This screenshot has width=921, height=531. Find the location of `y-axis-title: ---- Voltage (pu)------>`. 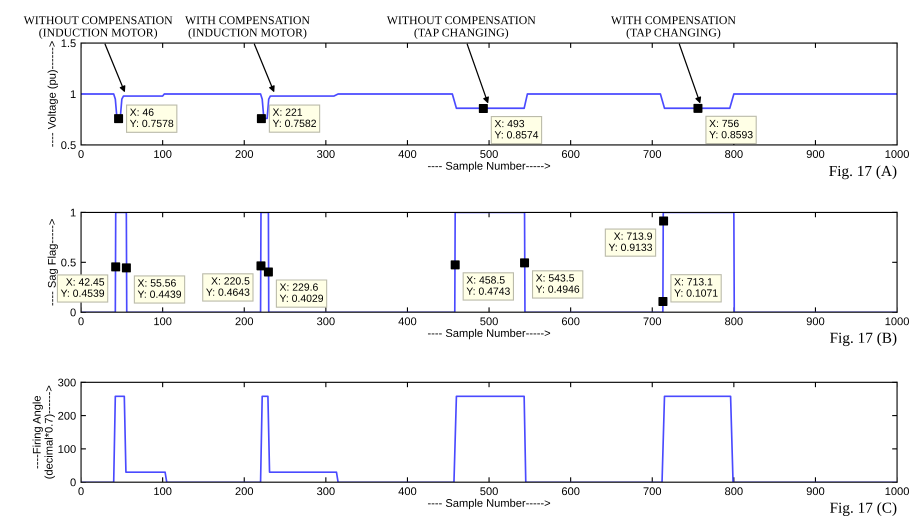

y-axis-title: ---- Voltage (pu)------> is located at coordinates (53, 94).